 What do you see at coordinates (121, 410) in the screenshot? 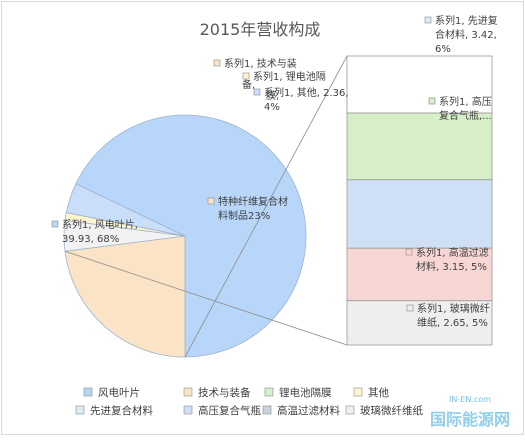
I see `legend-label-4: 先进复合材料` at bounding box center [121, 410].